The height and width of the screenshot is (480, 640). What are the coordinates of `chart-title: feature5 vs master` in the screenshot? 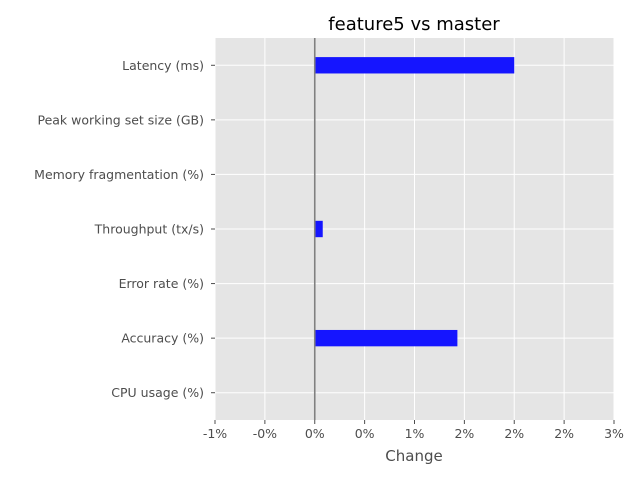 It's located at (414, 24).